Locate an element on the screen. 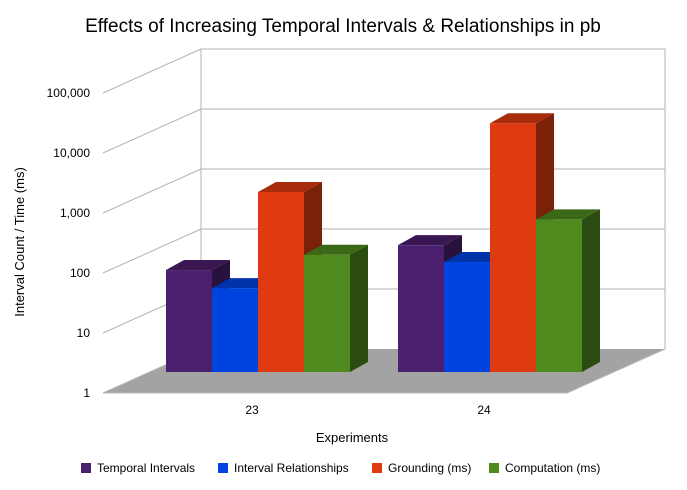 This screenshot has width=687, height=490. x-tick-label: 23 is located at coordinates (252, 410).